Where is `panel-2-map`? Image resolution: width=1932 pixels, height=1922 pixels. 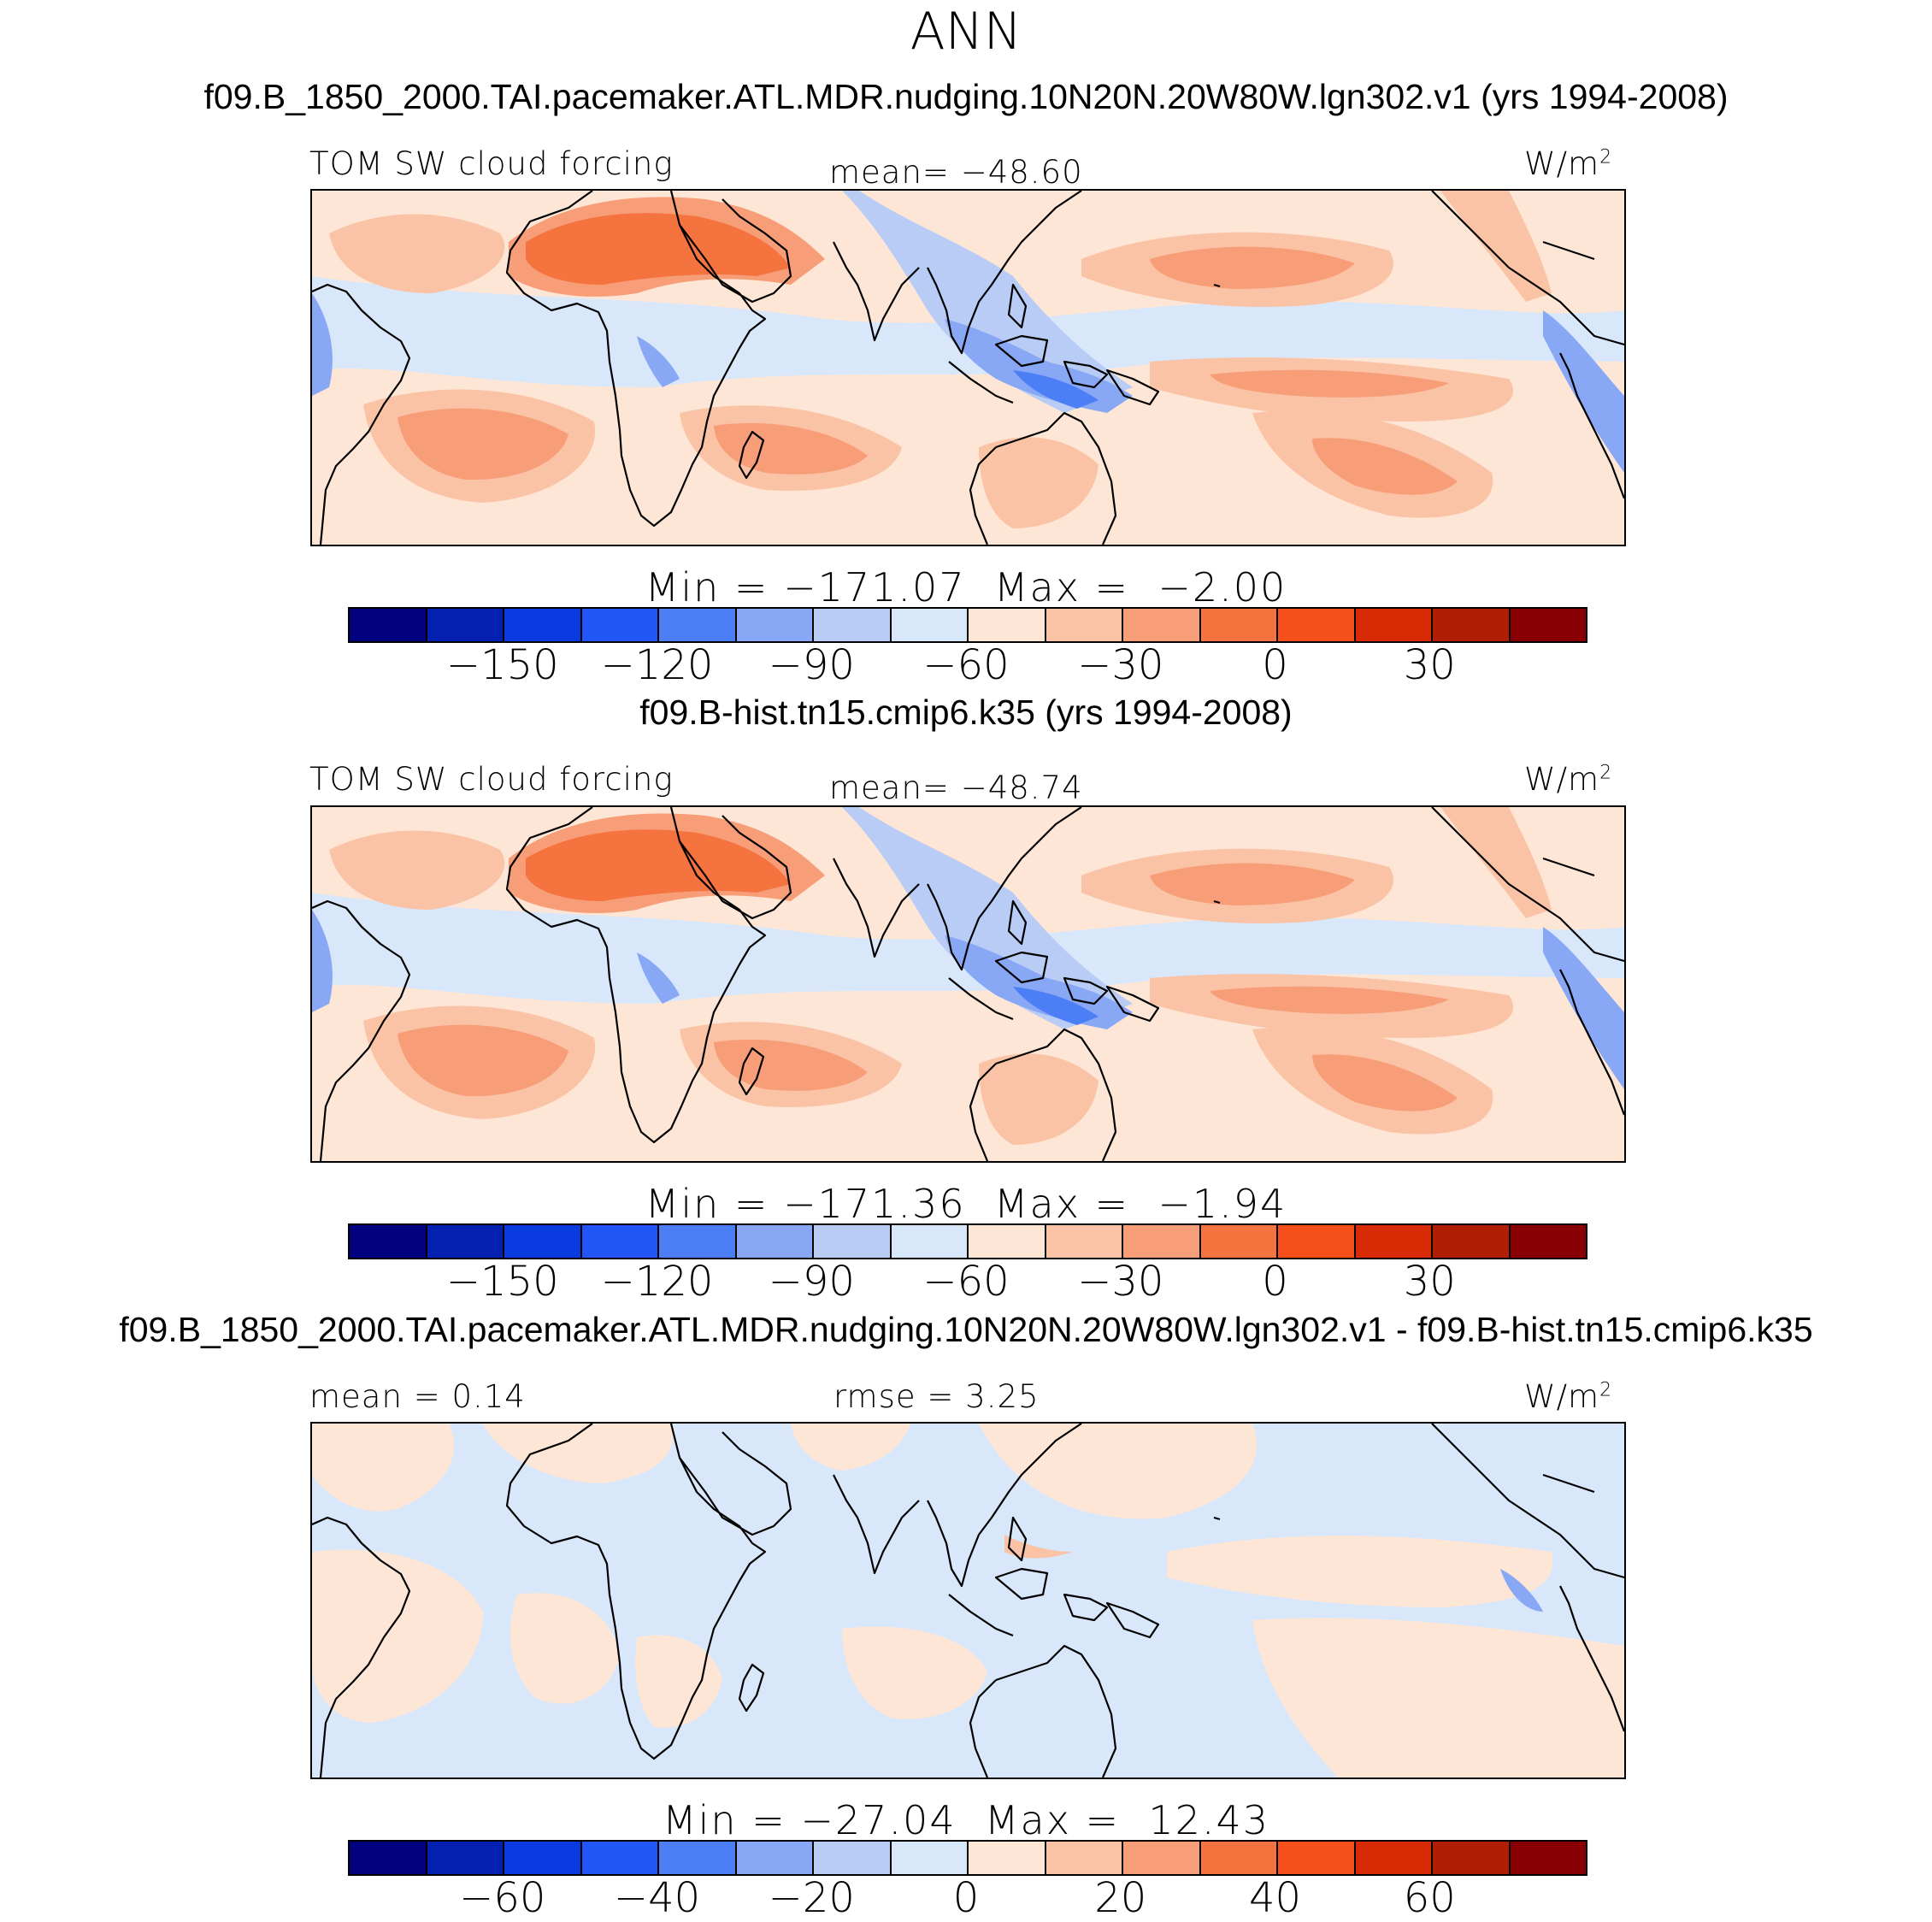
panel-2-map is located at coordinates (968, 984).